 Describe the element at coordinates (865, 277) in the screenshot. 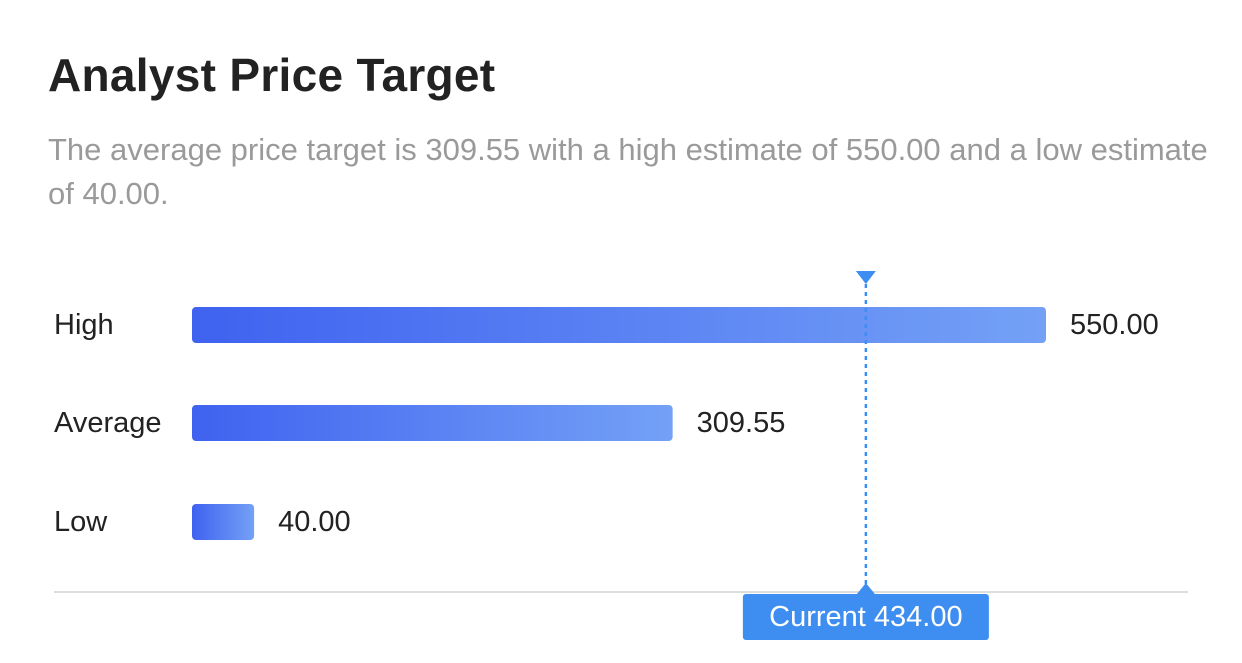

I see `current-marker-triangle` at that location.